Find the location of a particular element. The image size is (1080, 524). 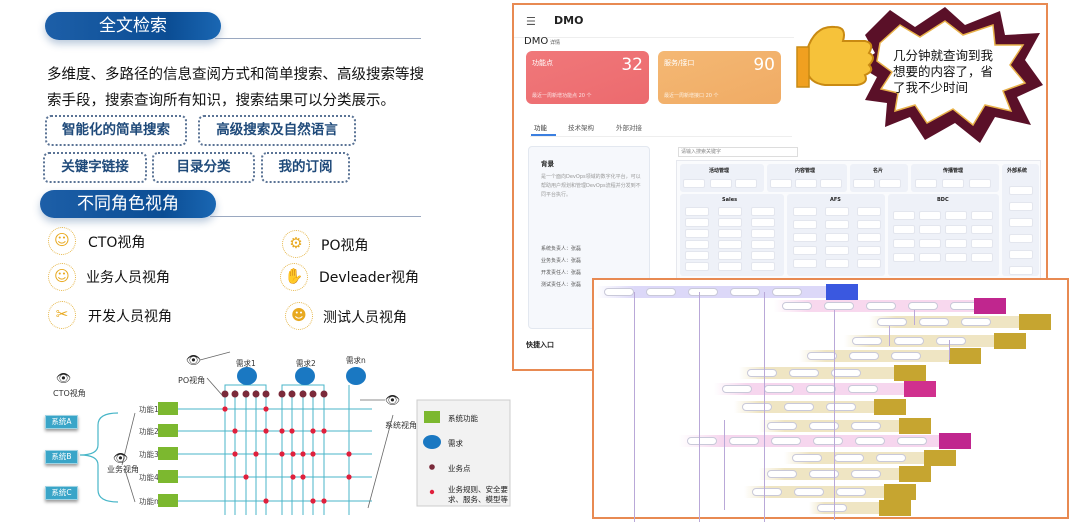

background-title: 背景 is located at coordinates (547, 164).